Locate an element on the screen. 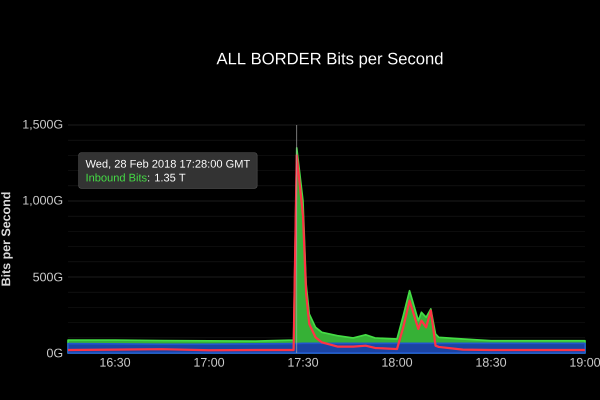  x-tick-label: 17:00 is located at coordinates (209, 362).